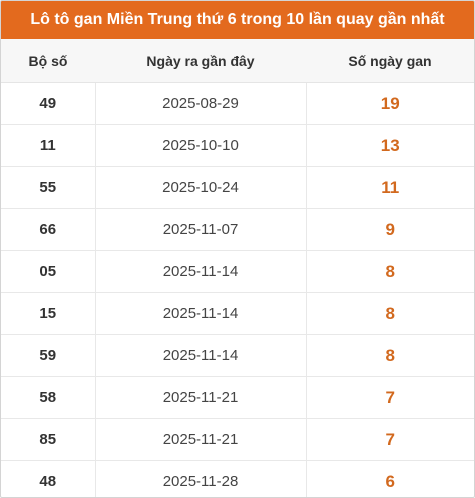 Image resolution: width=475 pixels, height=498 pixels. I want to click on row-days: 6, so click(390, 481).